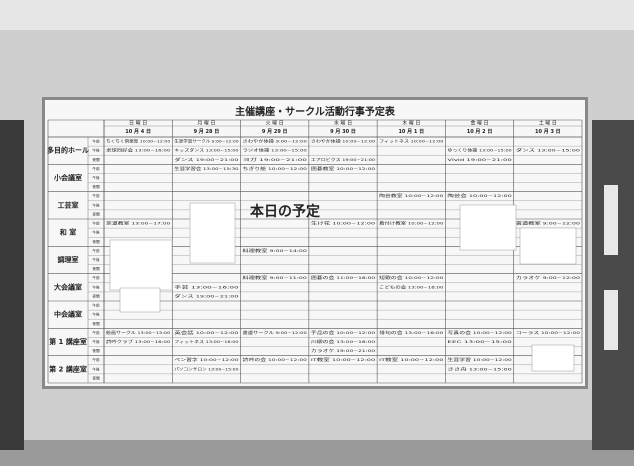  What do you see at coordinates (206, 141) in the screenshot?
I see `schedule-entry: 生涯学習サークル 9:00~12:00` at bounding box center [206, 141].